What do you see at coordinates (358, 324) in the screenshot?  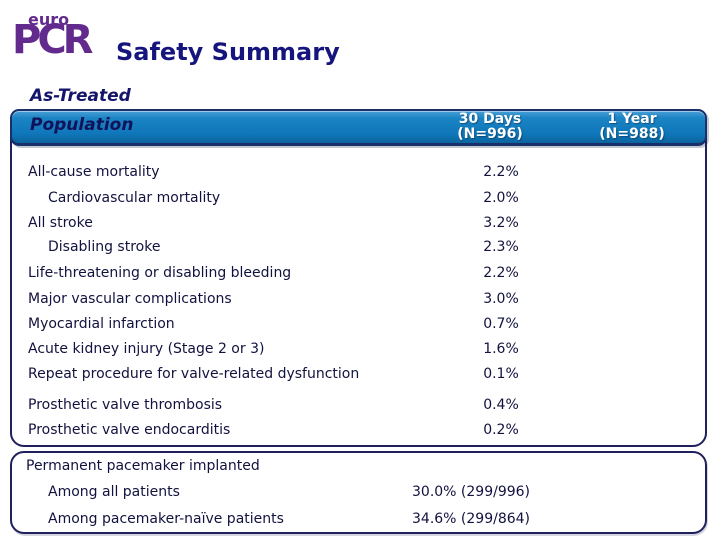 I see `table-row: Myocardial infarction 0.7%` at bounding box center [358, 324].